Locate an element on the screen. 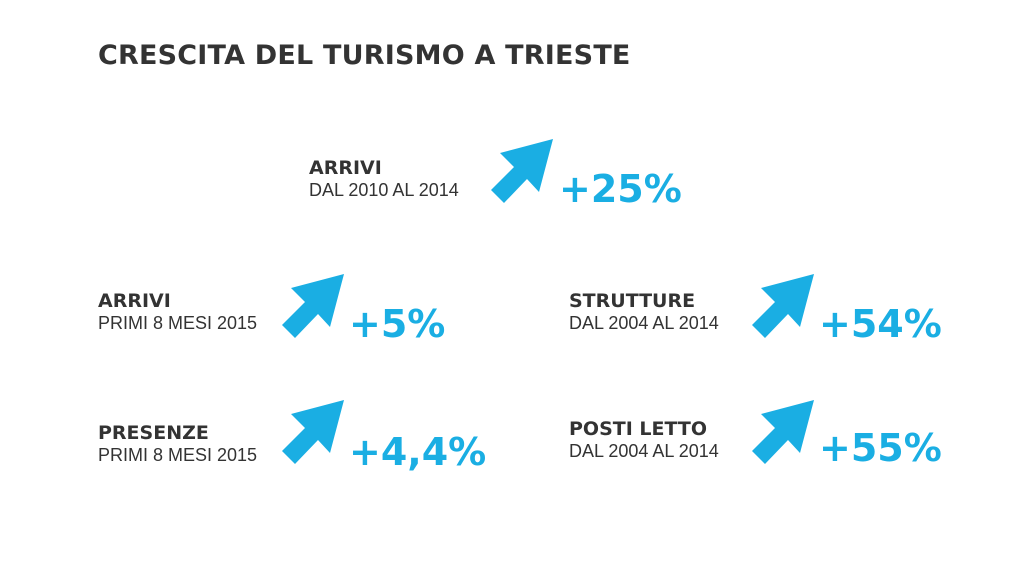 The image size is (1024, 576). stat-presenze: PRESENZE PRIMI 8 MESI 2015 +4,4% is located at coordinates (298, 456).